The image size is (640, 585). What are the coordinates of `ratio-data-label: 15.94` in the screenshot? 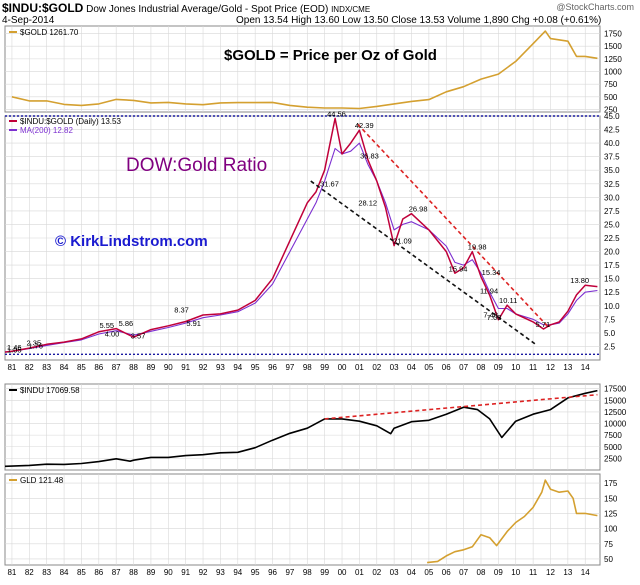 It's located at (458, 269).